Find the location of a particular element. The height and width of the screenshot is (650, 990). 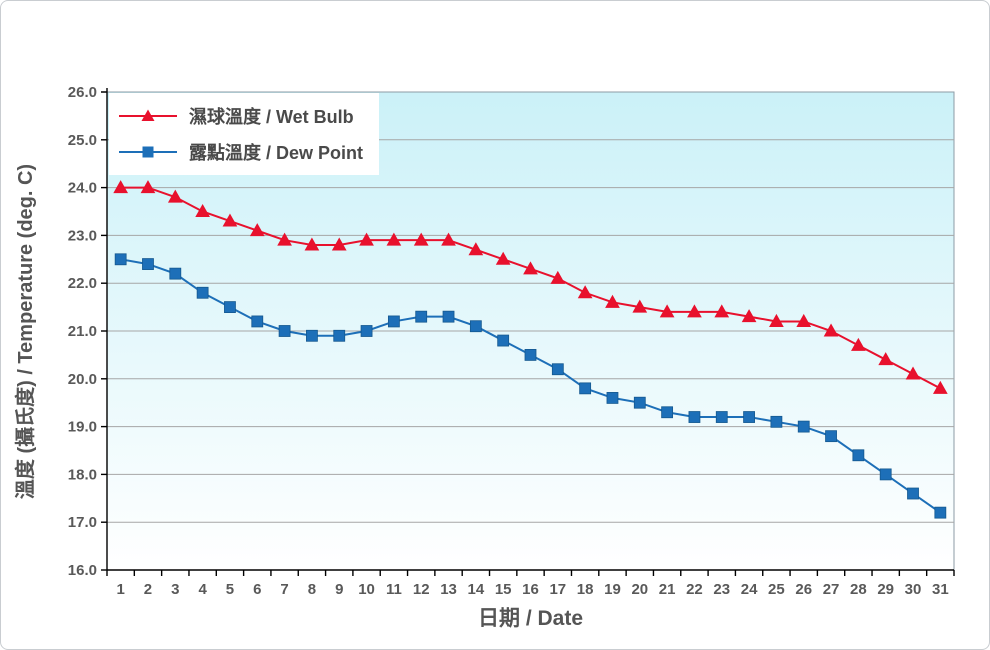

x-axis-title: 日期 / Date is located at coordinates (530, 618).